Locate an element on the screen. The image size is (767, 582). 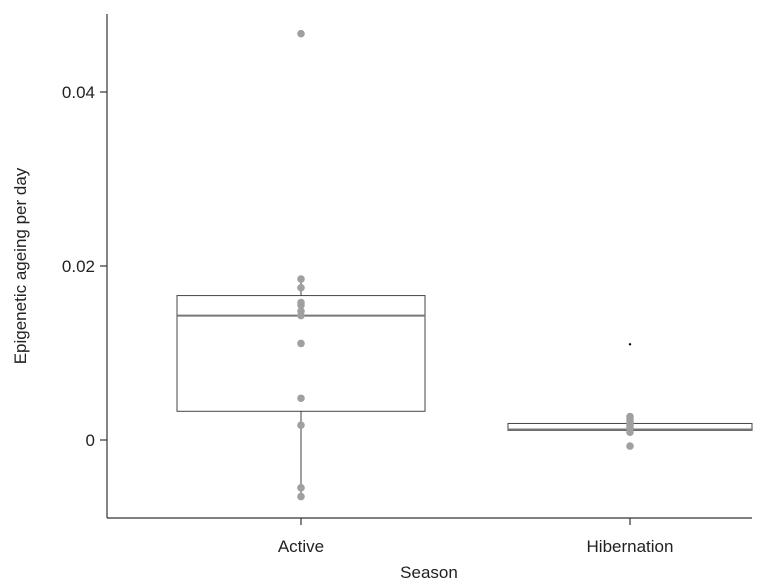
y-tick-label: 0.02 is located at coordinates (78, 266).